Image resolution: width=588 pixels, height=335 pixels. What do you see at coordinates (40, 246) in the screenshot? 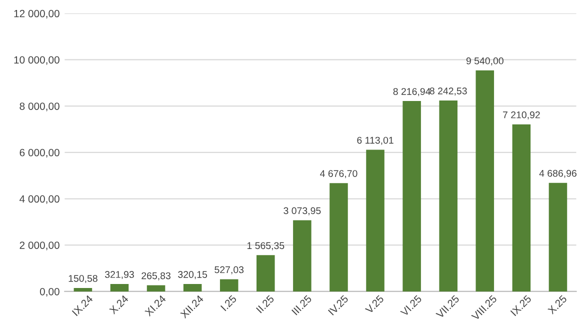
I see `y-tick-label: 2 000,00` at bounding box center [40, 246].